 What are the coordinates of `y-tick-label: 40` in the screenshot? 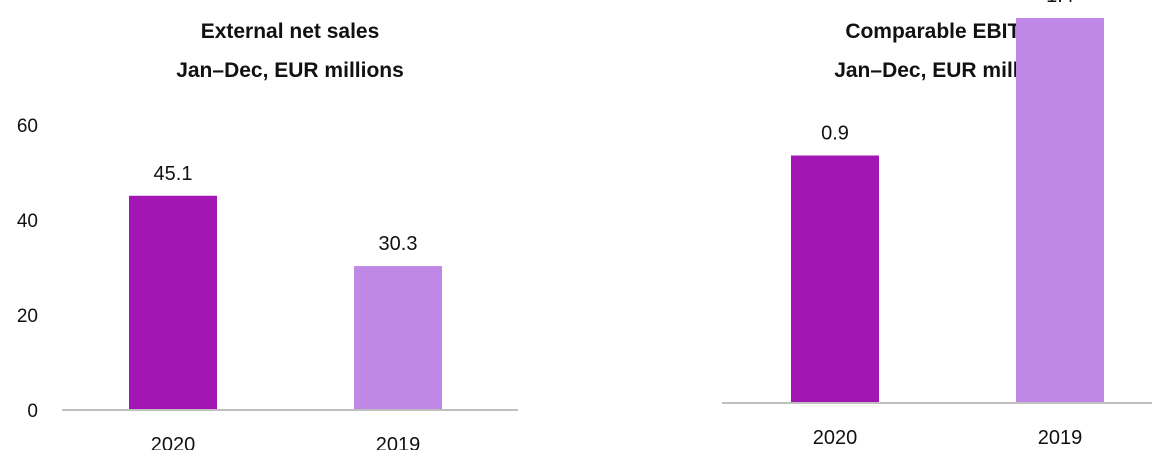 It's located at (27, 221).